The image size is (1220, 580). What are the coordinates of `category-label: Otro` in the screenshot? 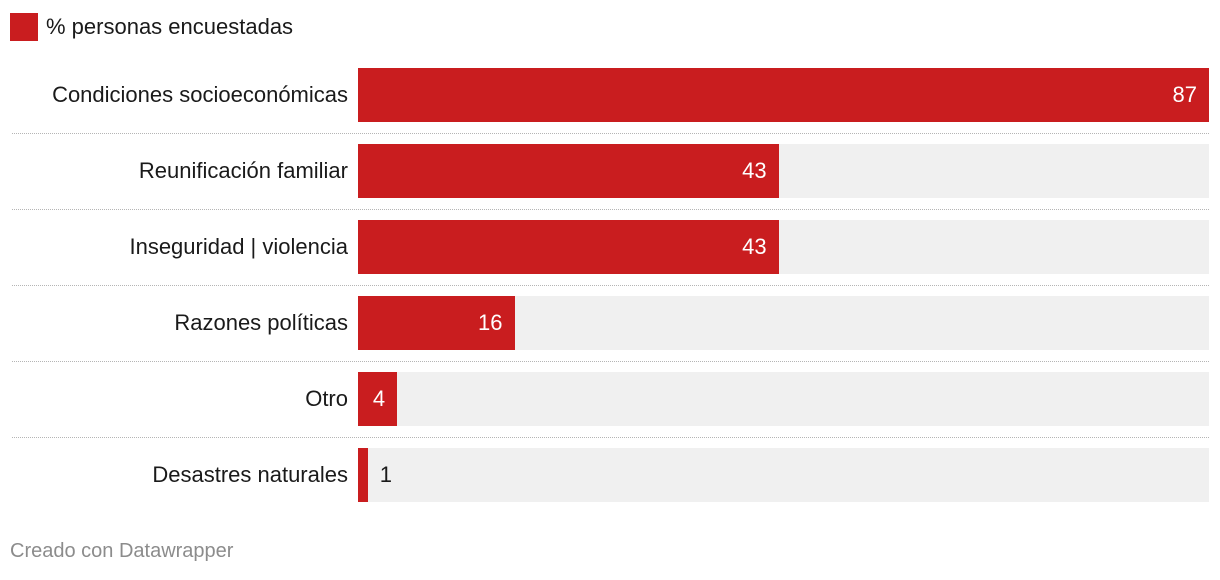 It's located at (326, 398).